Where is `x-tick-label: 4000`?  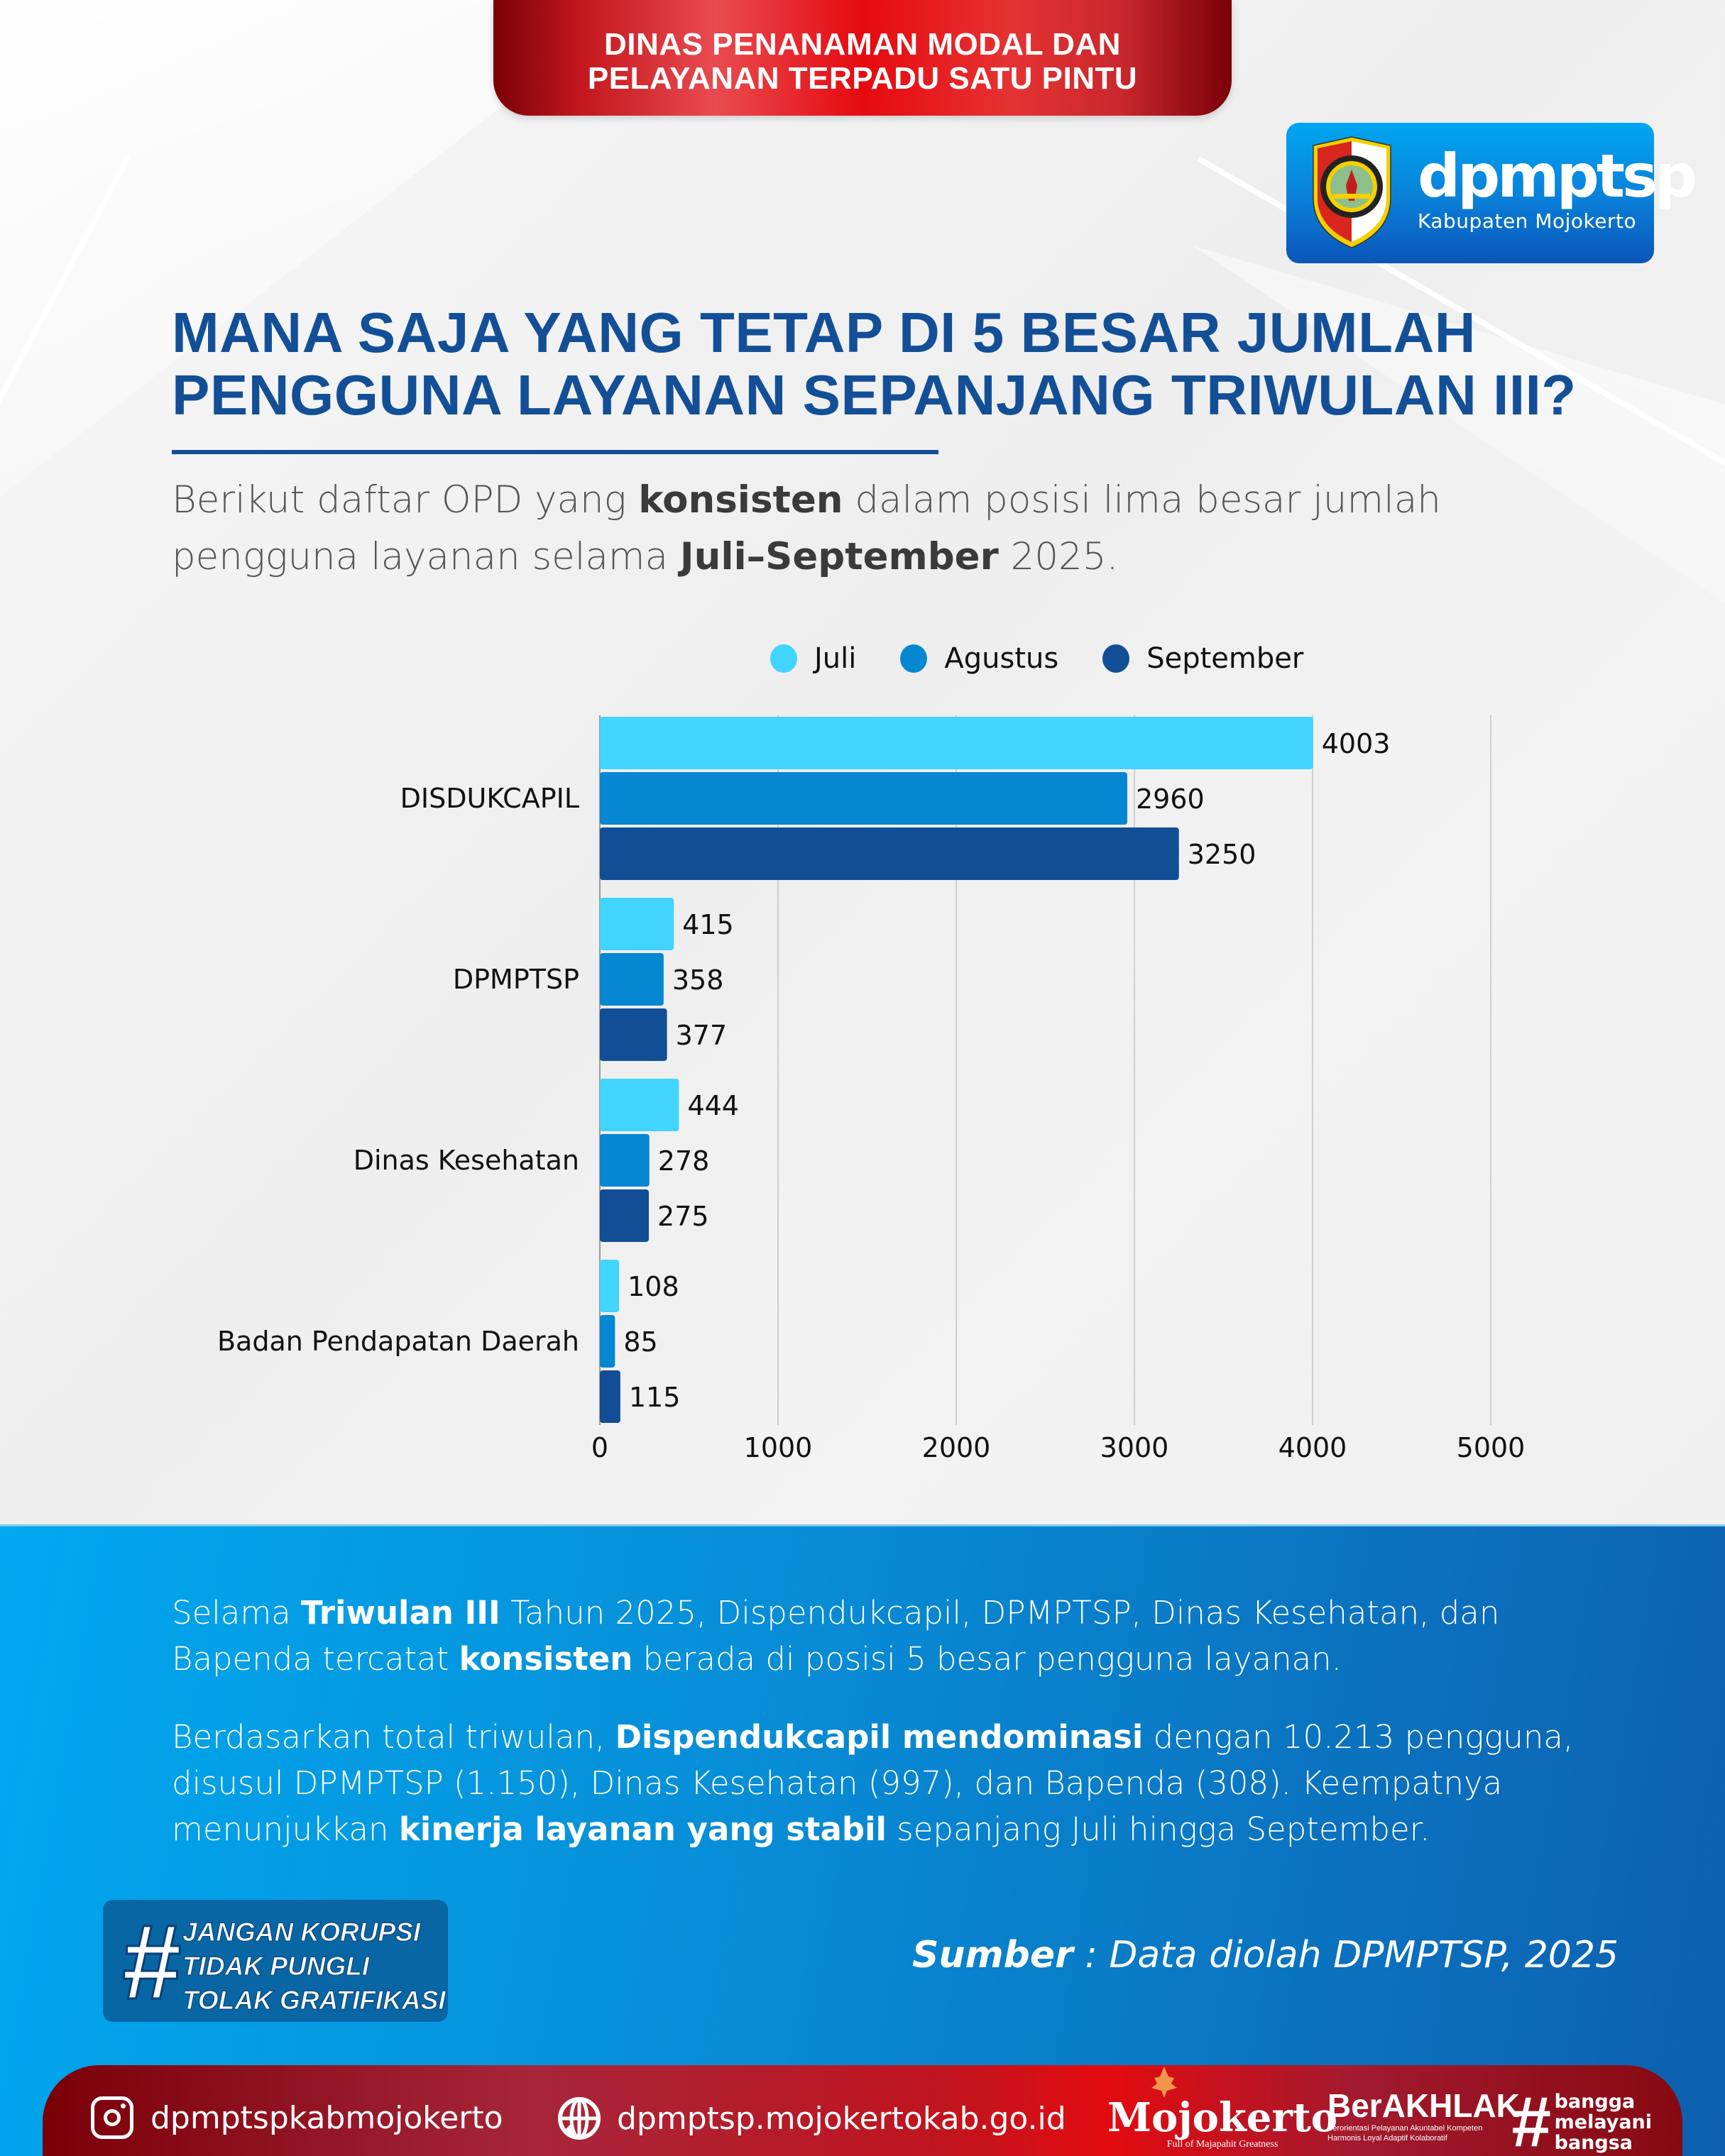 x-tick-label: 4000 is located at coordinates (1313, 1448).